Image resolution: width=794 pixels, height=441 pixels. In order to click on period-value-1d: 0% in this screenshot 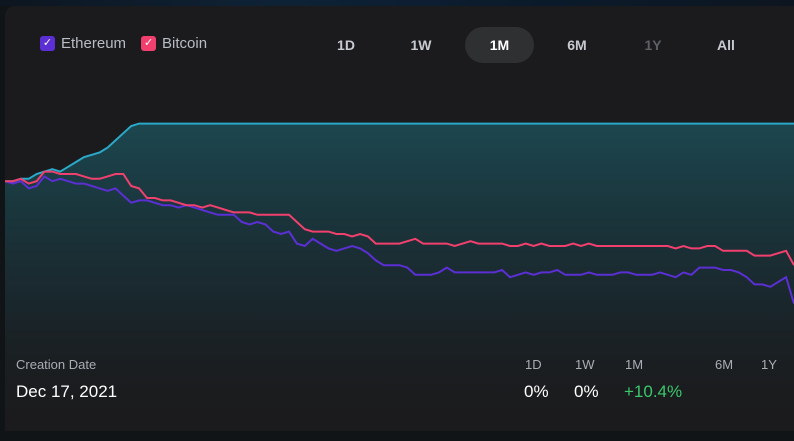, I will do `click(536, 391)`.